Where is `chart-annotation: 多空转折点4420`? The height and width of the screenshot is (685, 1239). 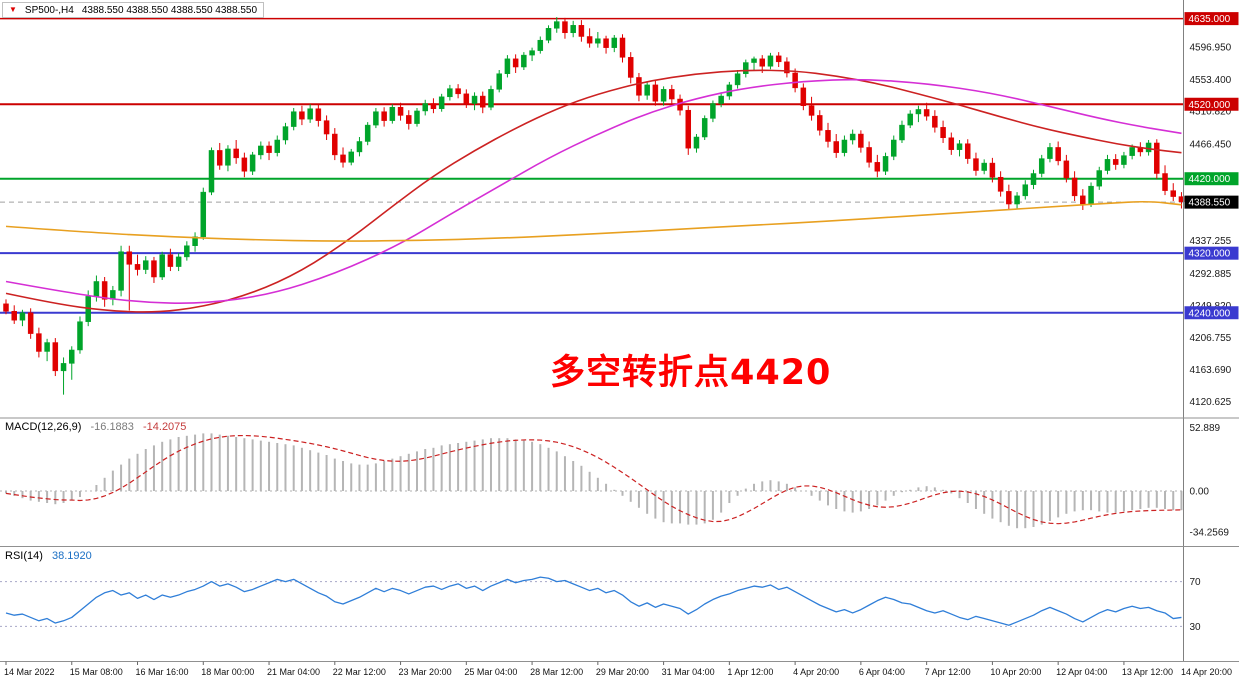
chart-annotation: 多空转折点4420 is located at coordinates (691, 373).